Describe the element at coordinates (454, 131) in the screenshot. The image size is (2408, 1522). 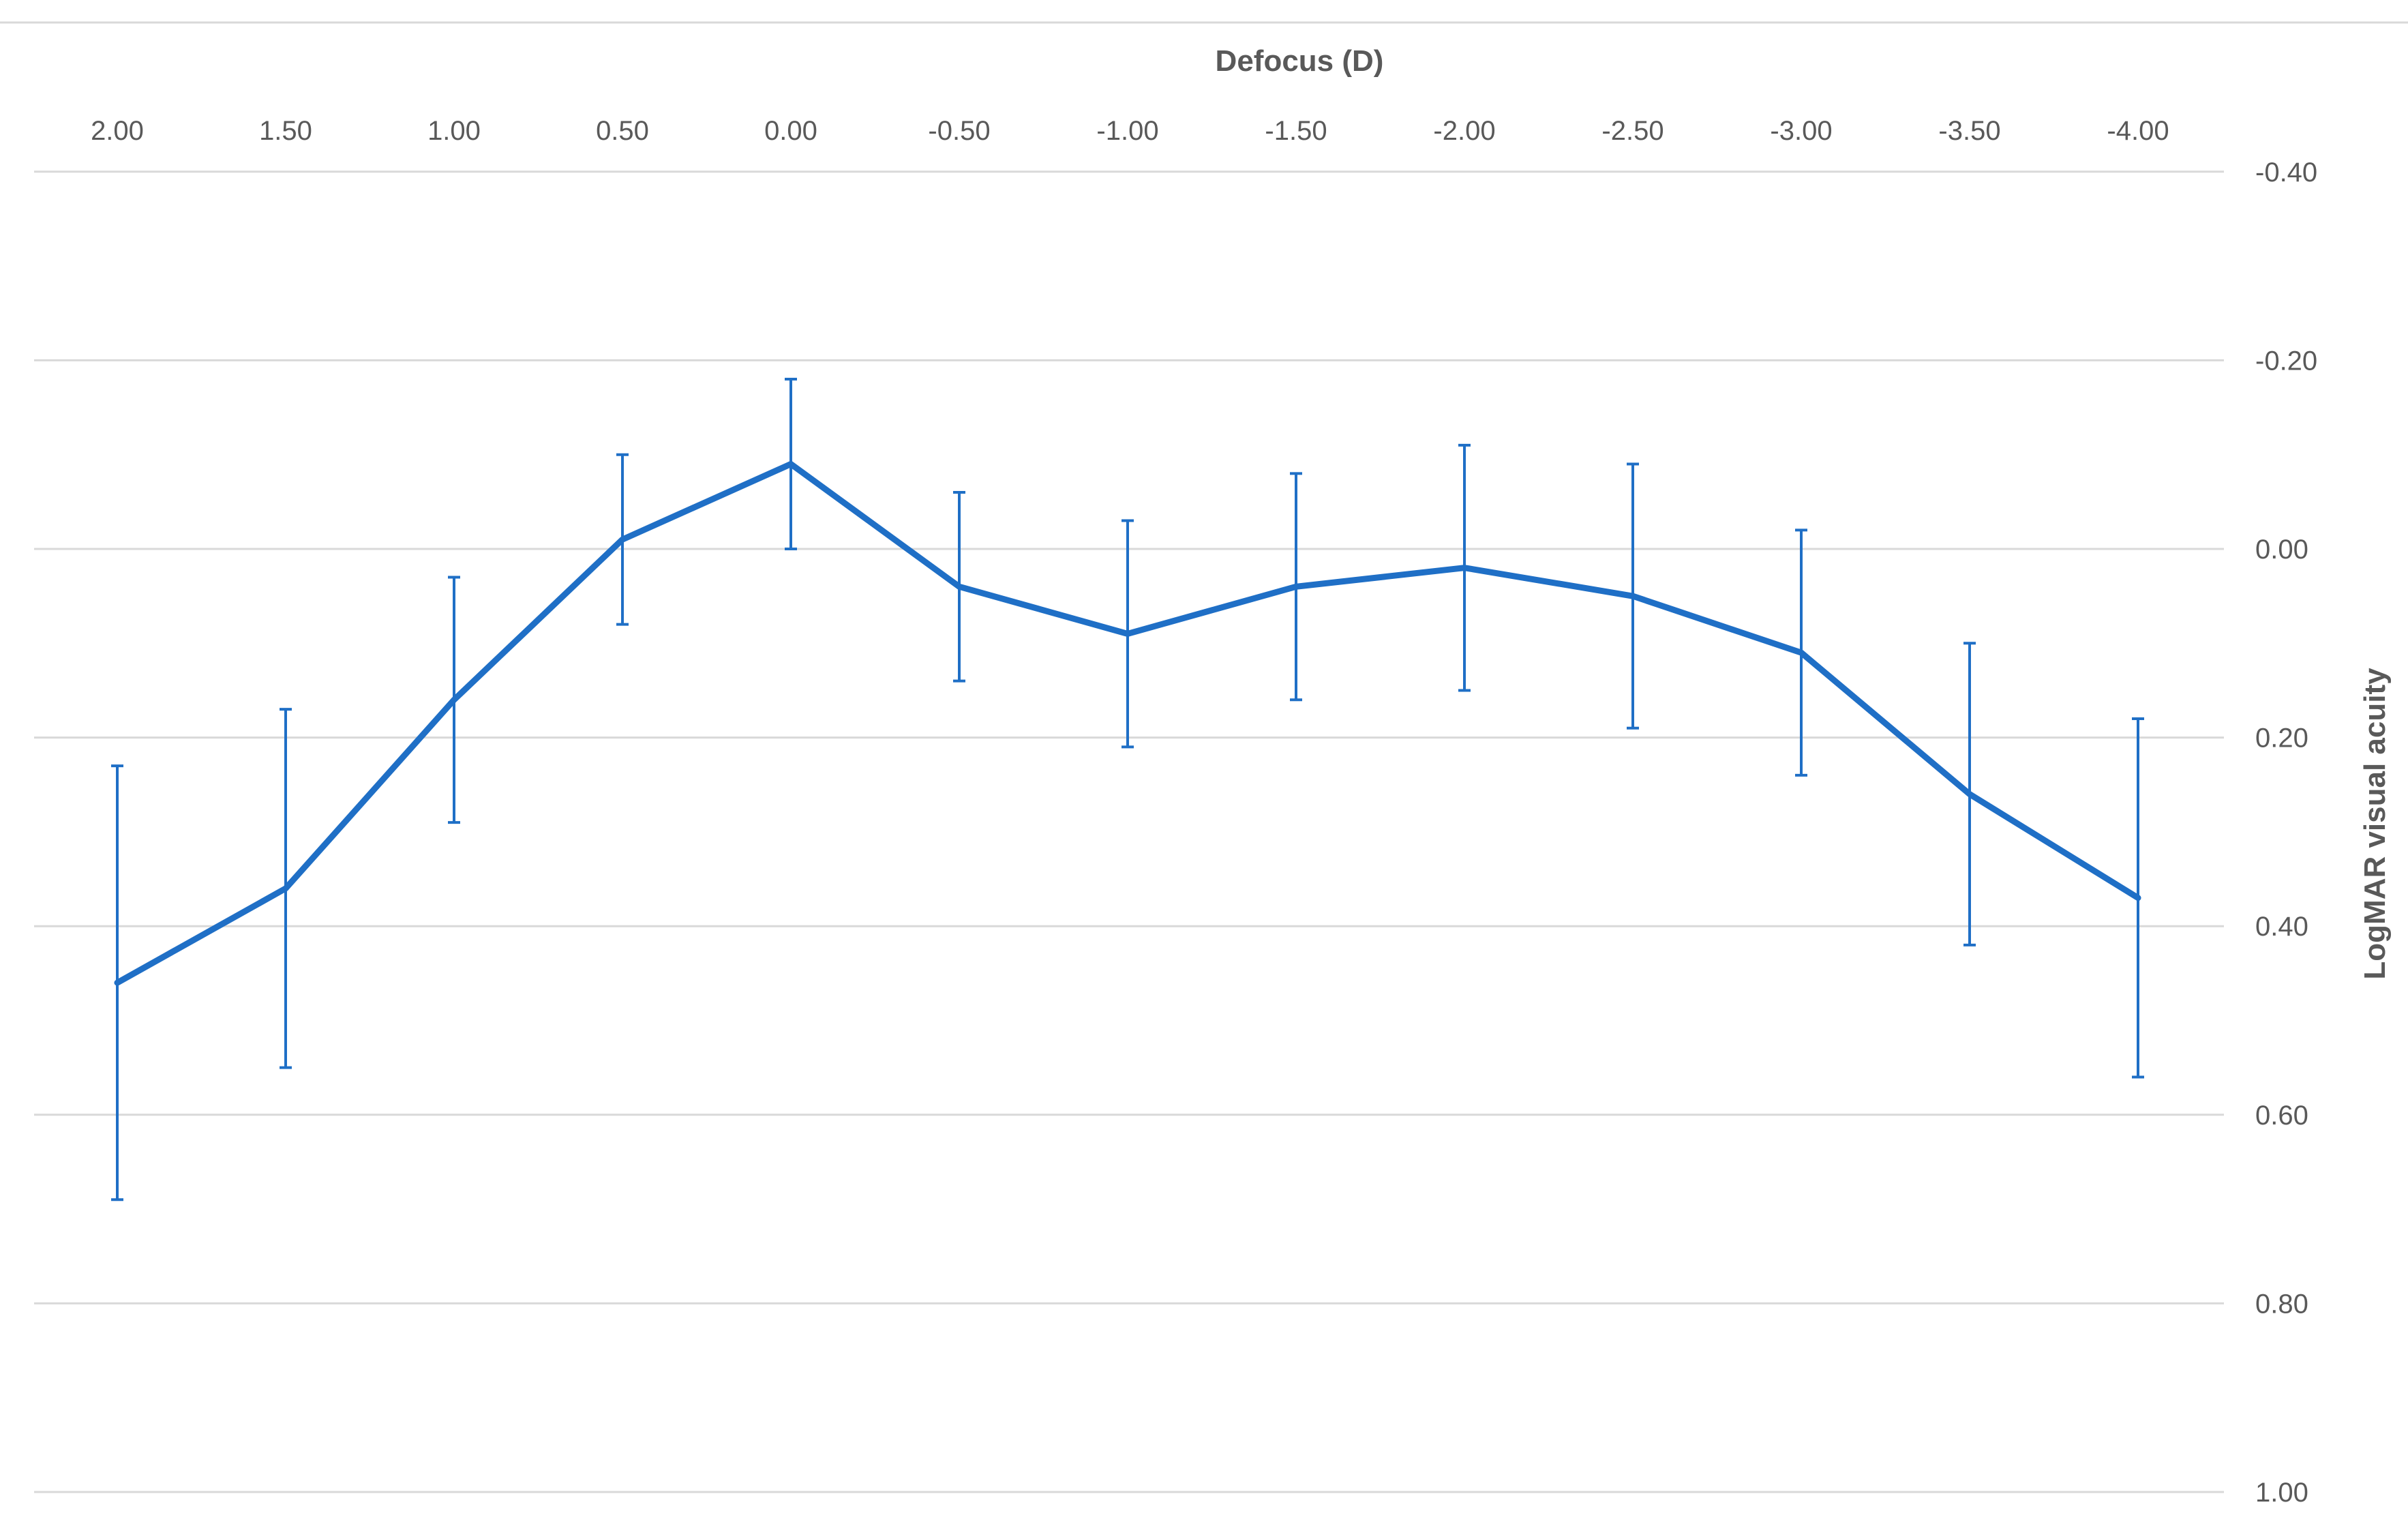
I see `x-tick-label: 1.00` at that location.